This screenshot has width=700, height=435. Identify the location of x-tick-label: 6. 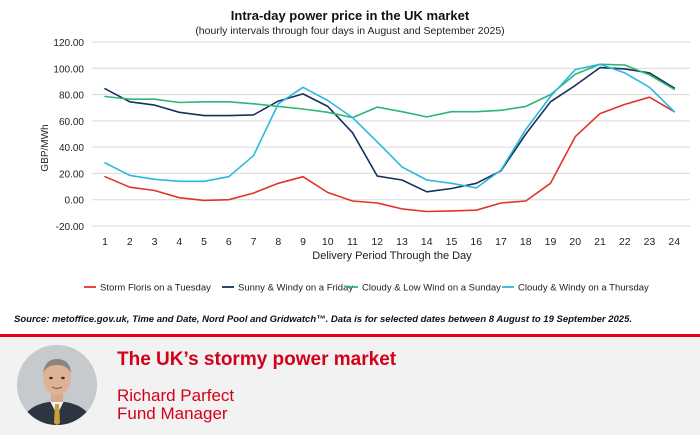
(229, 242).